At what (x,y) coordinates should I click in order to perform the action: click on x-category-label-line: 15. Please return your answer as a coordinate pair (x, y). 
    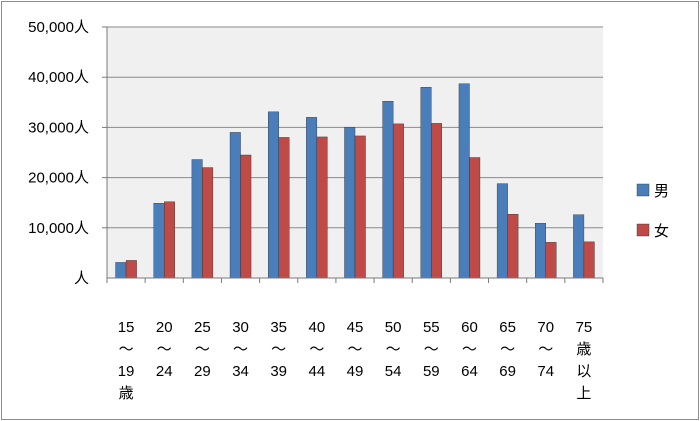
    Looking at the image, I should click on (126, 327).